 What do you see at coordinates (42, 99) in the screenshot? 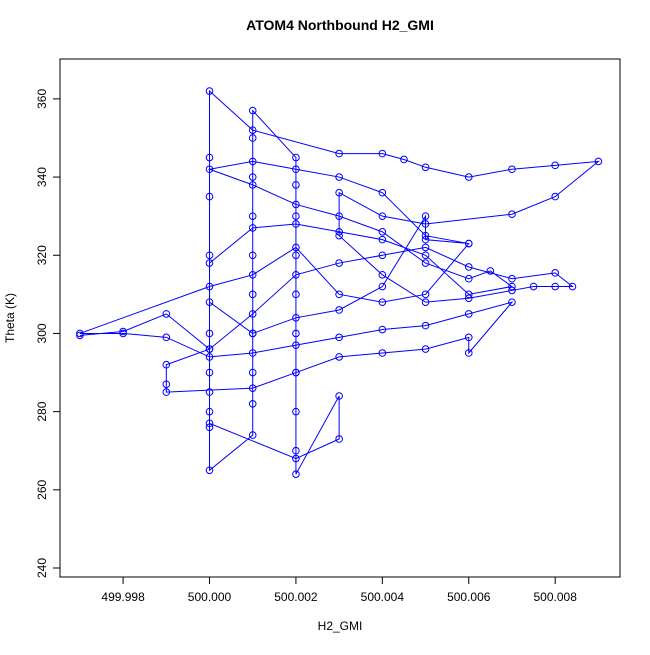
I see `y-tick-label: 360` at bounding box center [42, 99].